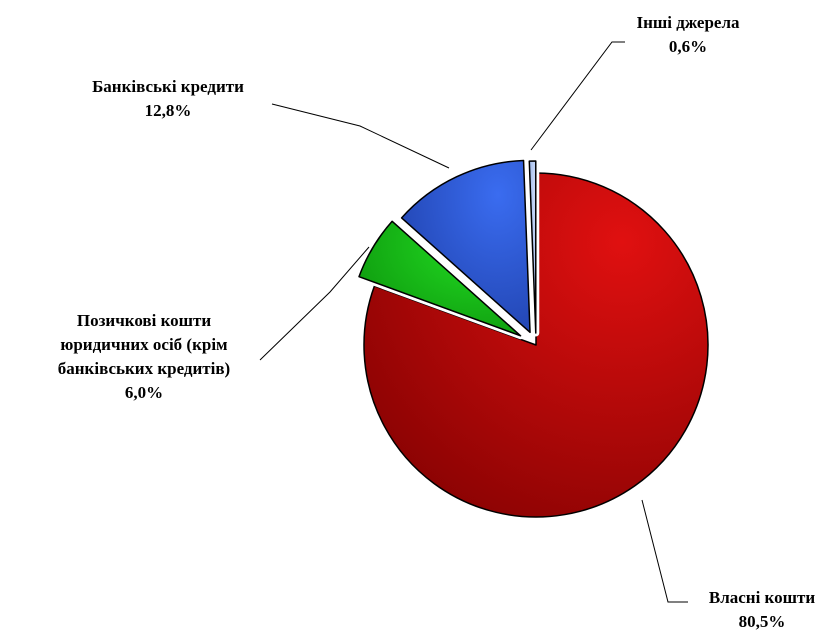 This screenshot has height=637, width=838. Describe the element at coordinates (688, 34) in the screenshot. I see `slice-label-3: Інші джерела 0,6%` at that location.